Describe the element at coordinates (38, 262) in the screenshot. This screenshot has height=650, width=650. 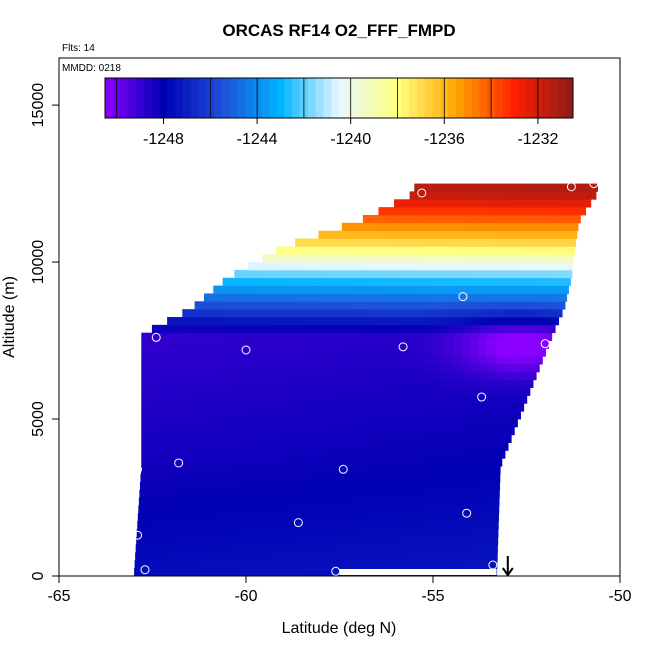
I see `y-tick-label: 10000` at that location.